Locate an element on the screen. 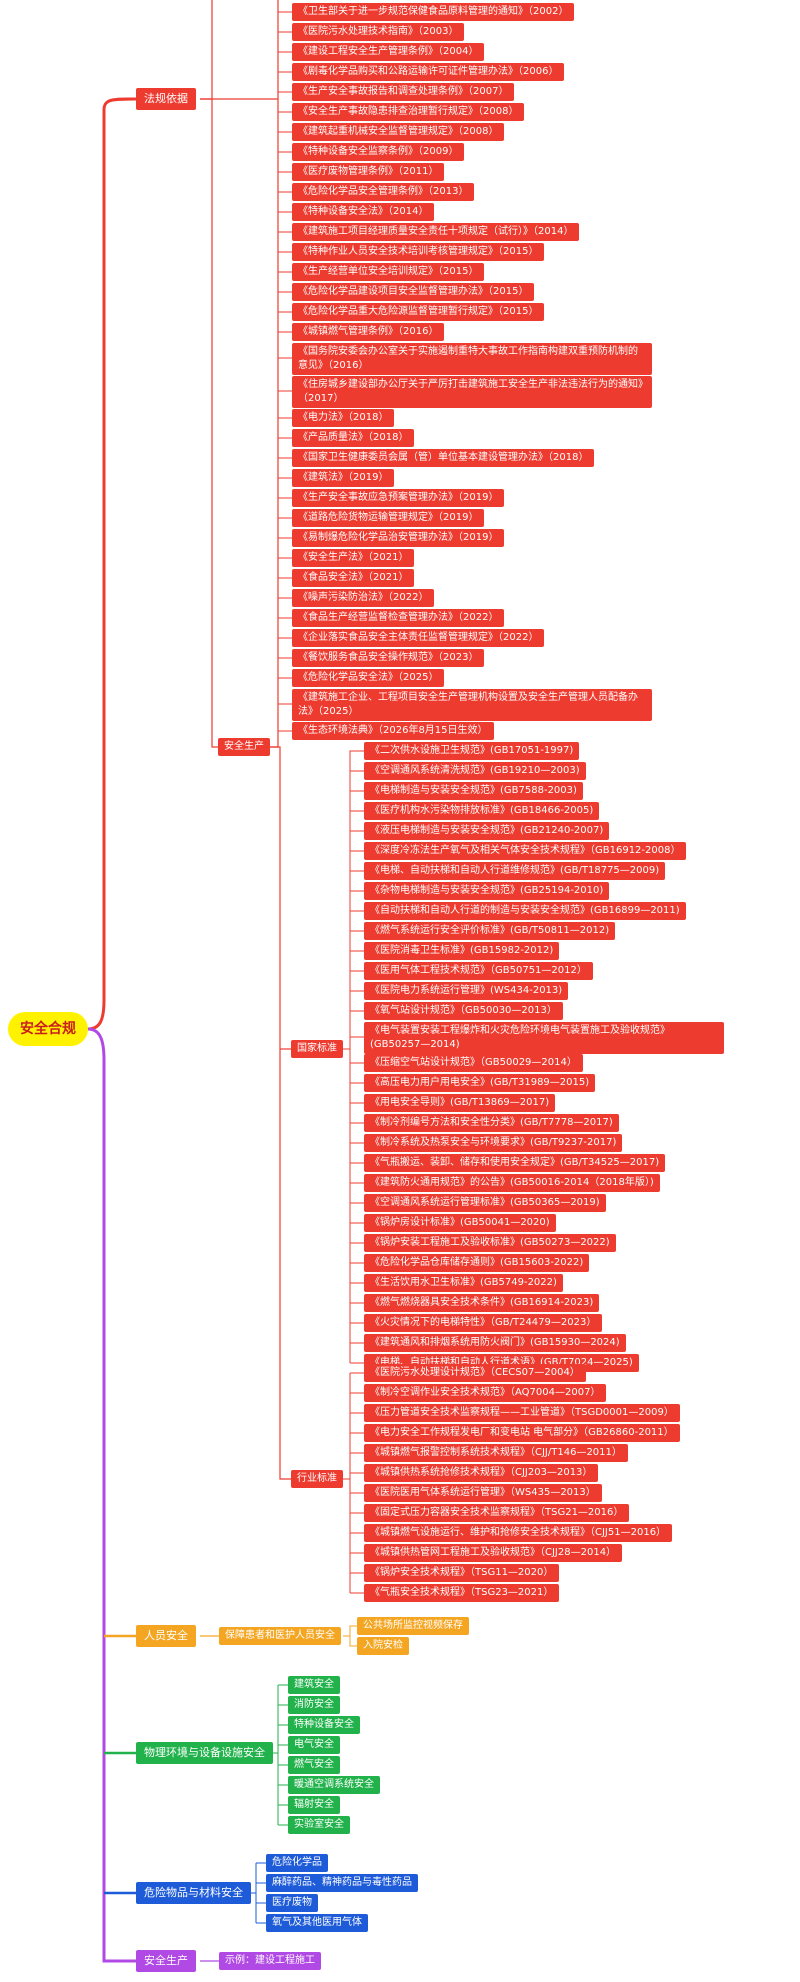 The width and height of the screenshot is (800, 1982). root-node: 安全合规 is located at coordinates (48, 1029).